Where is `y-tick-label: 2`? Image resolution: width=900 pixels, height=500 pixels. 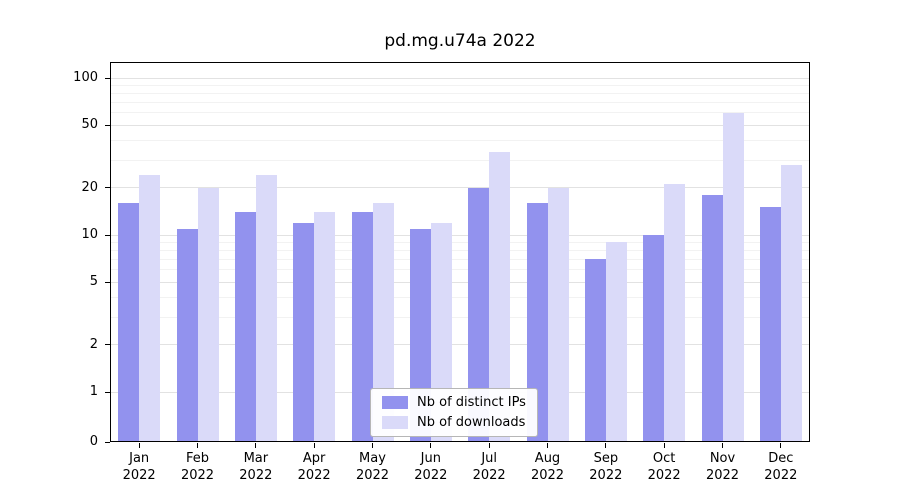 y-tick-label: 2 is located at coordinates (93, 344).